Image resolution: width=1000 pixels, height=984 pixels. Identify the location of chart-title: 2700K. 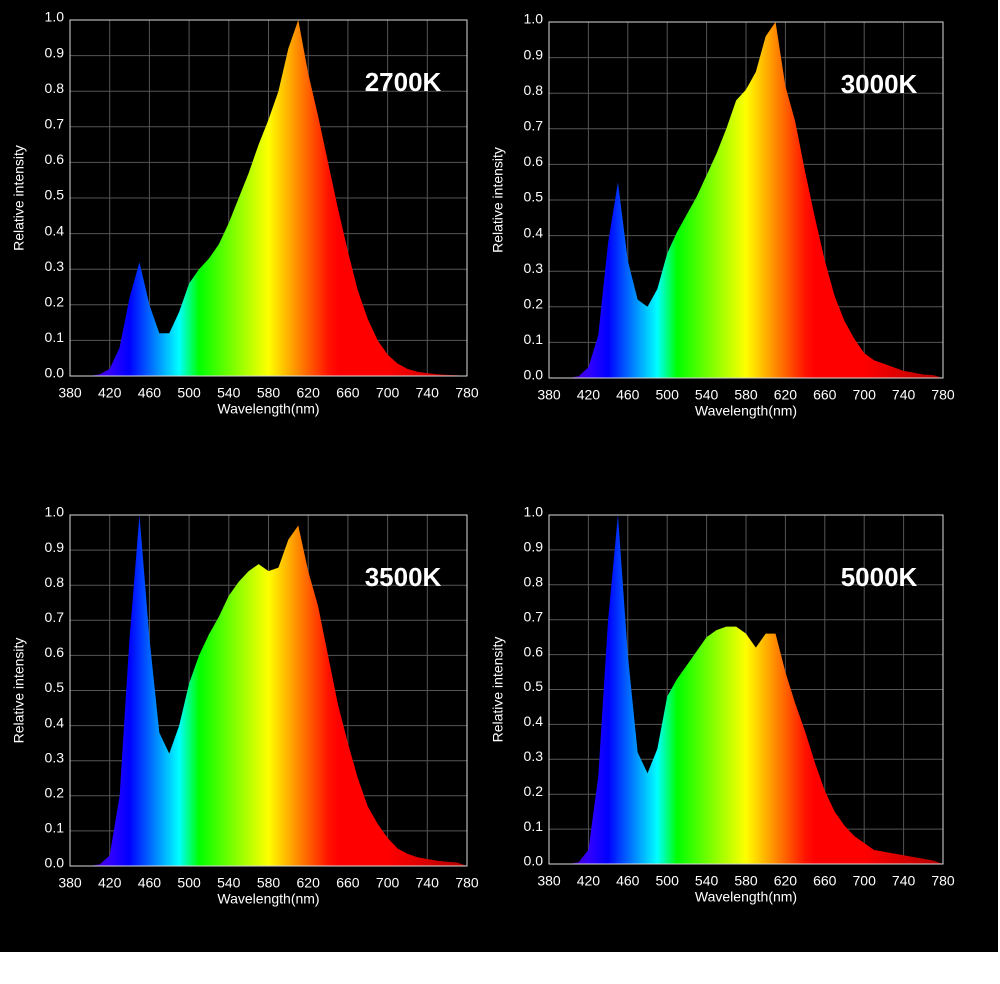
(403, 82).